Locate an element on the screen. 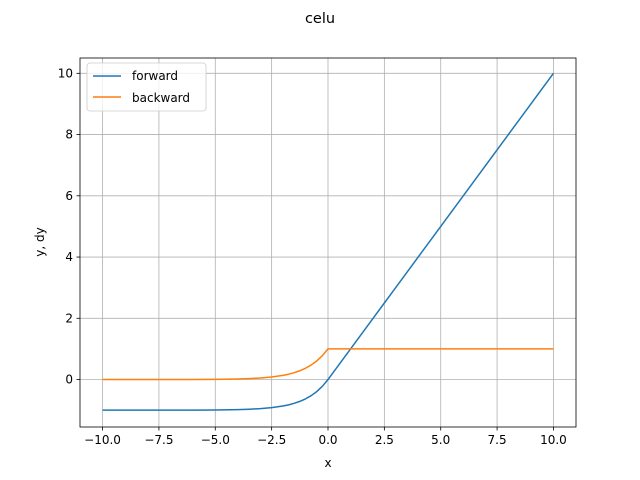 Image resolution: width=640 pixels, height=480 pixels. chart-title: celu is located at coordinates (320, 19).